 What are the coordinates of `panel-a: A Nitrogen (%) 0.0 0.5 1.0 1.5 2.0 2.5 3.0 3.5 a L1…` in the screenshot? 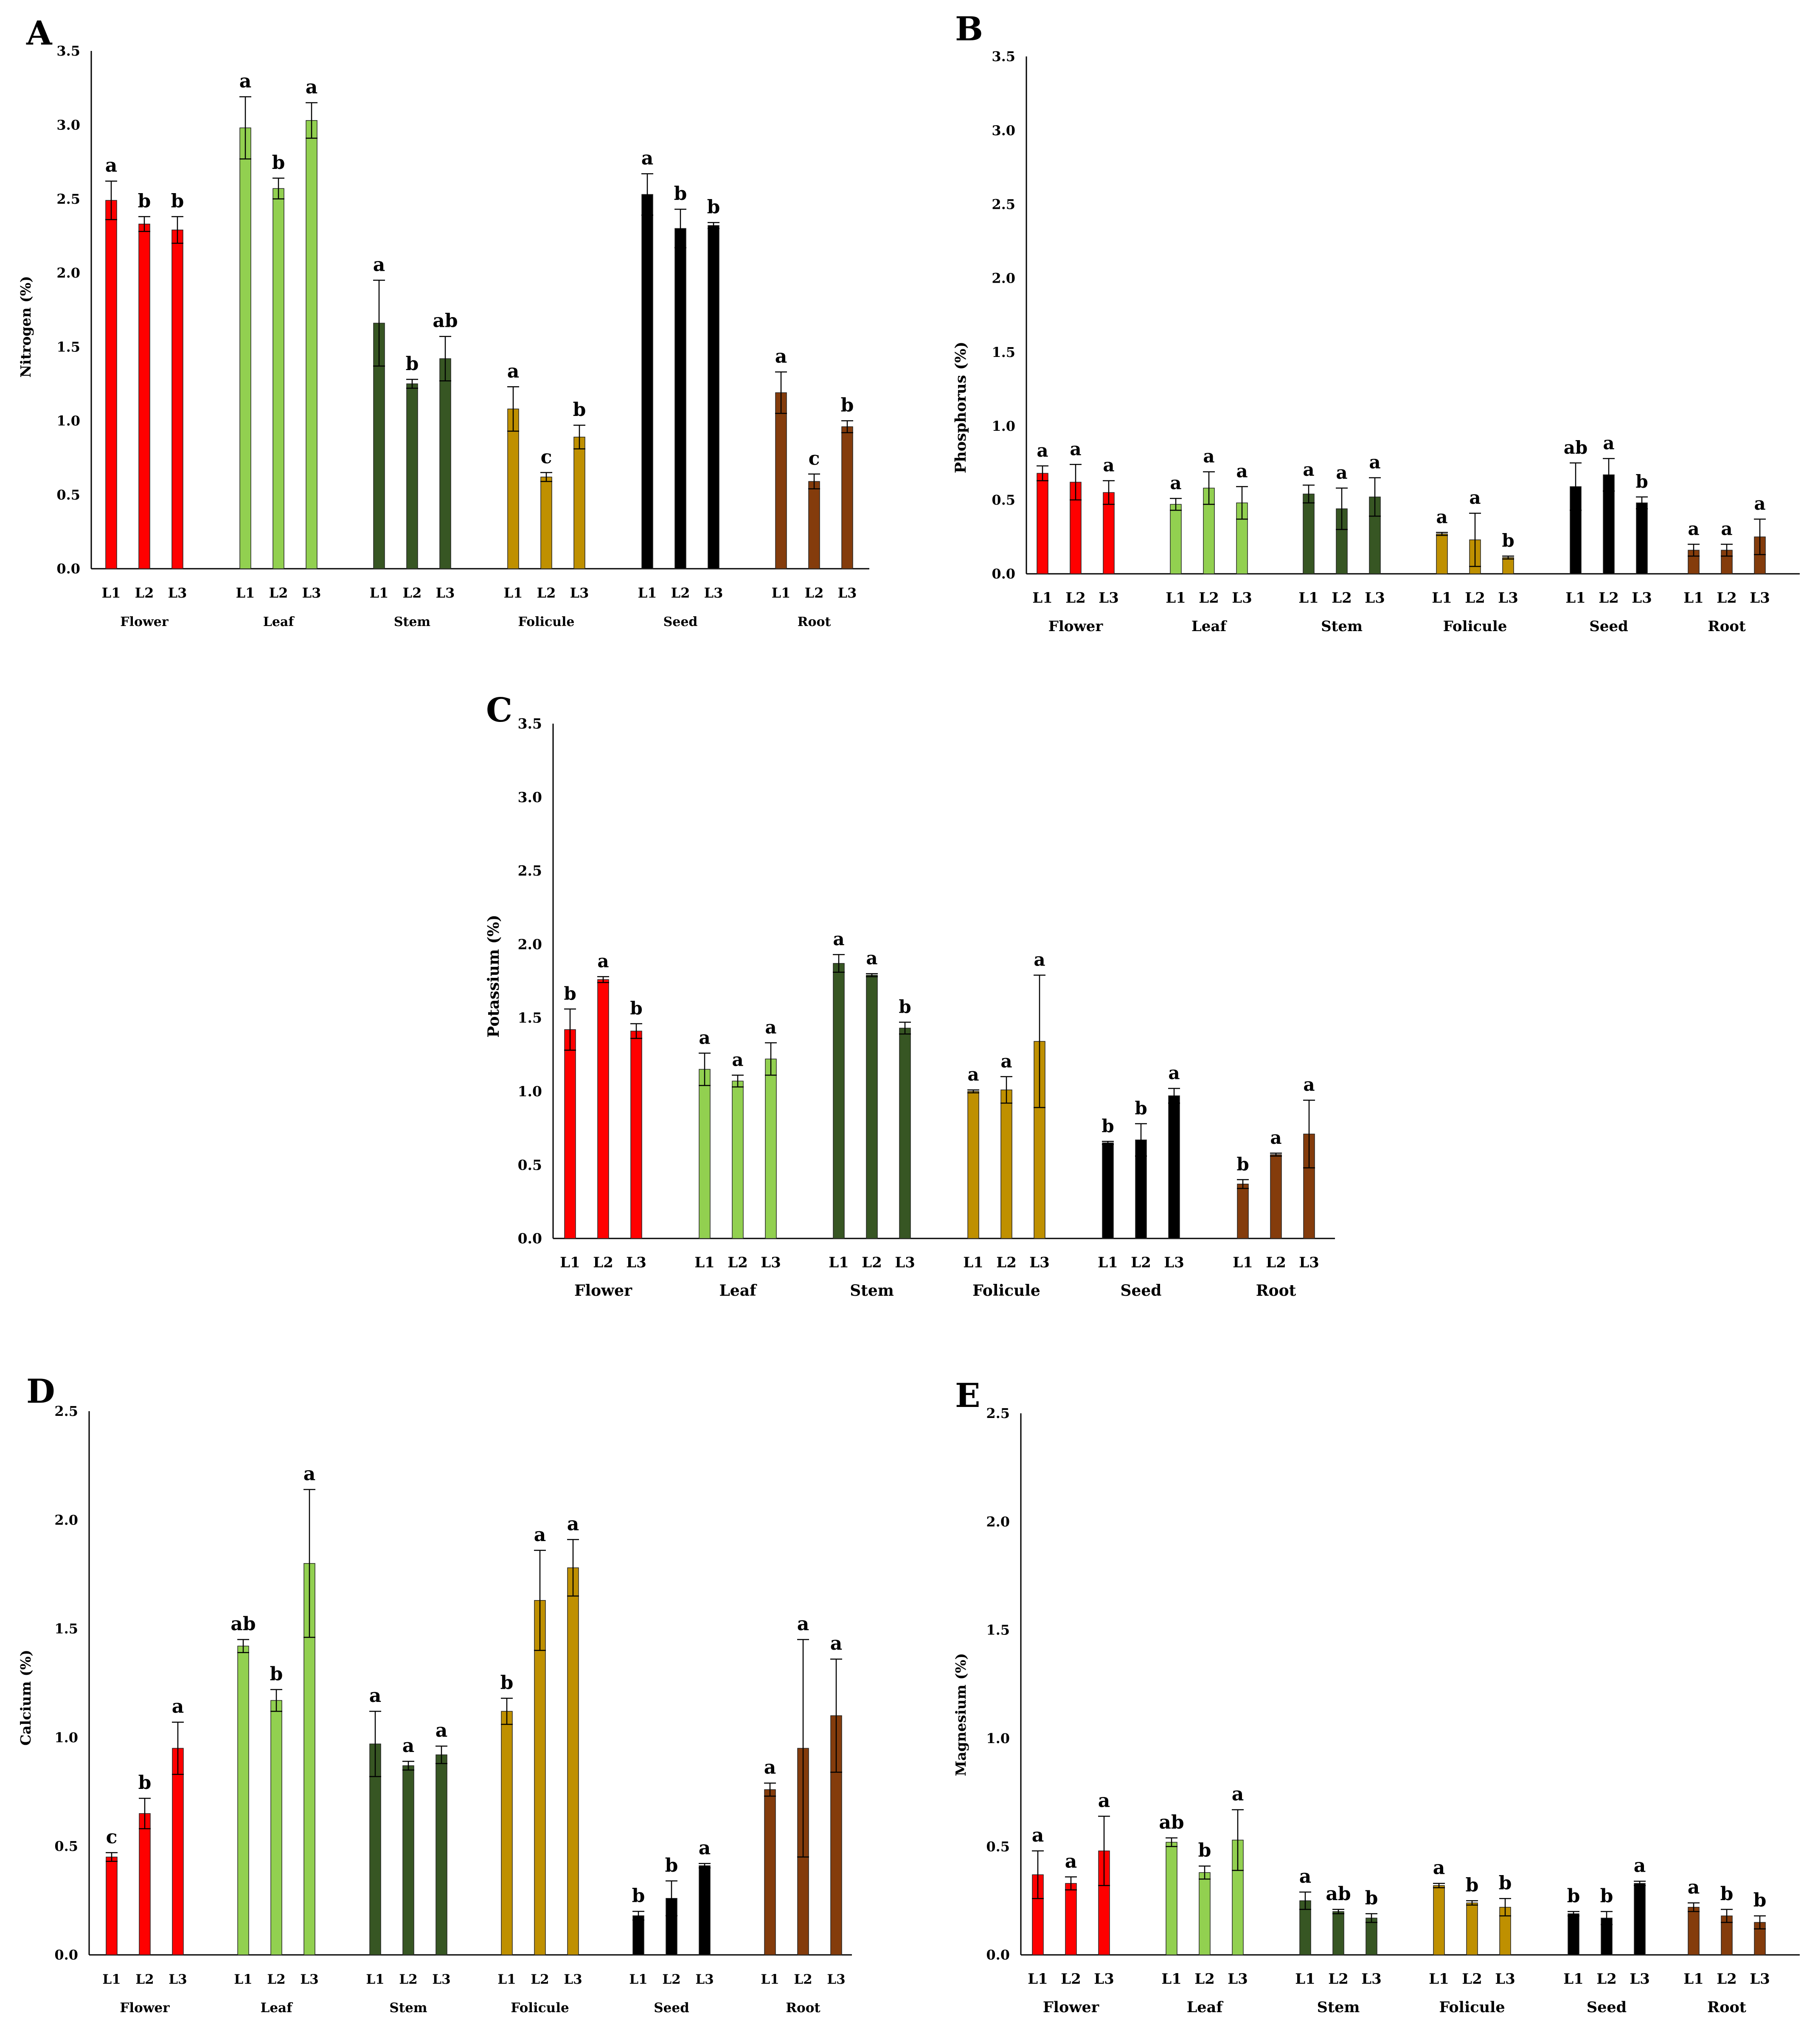 It's located at (443, 321).